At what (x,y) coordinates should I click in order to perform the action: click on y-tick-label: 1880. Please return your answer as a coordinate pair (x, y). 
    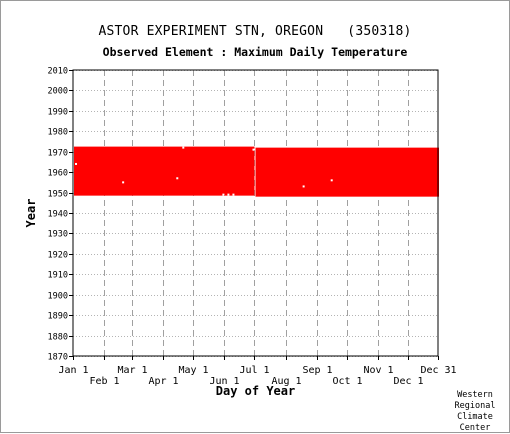
    Looking at the image, I should click on (58, 338).